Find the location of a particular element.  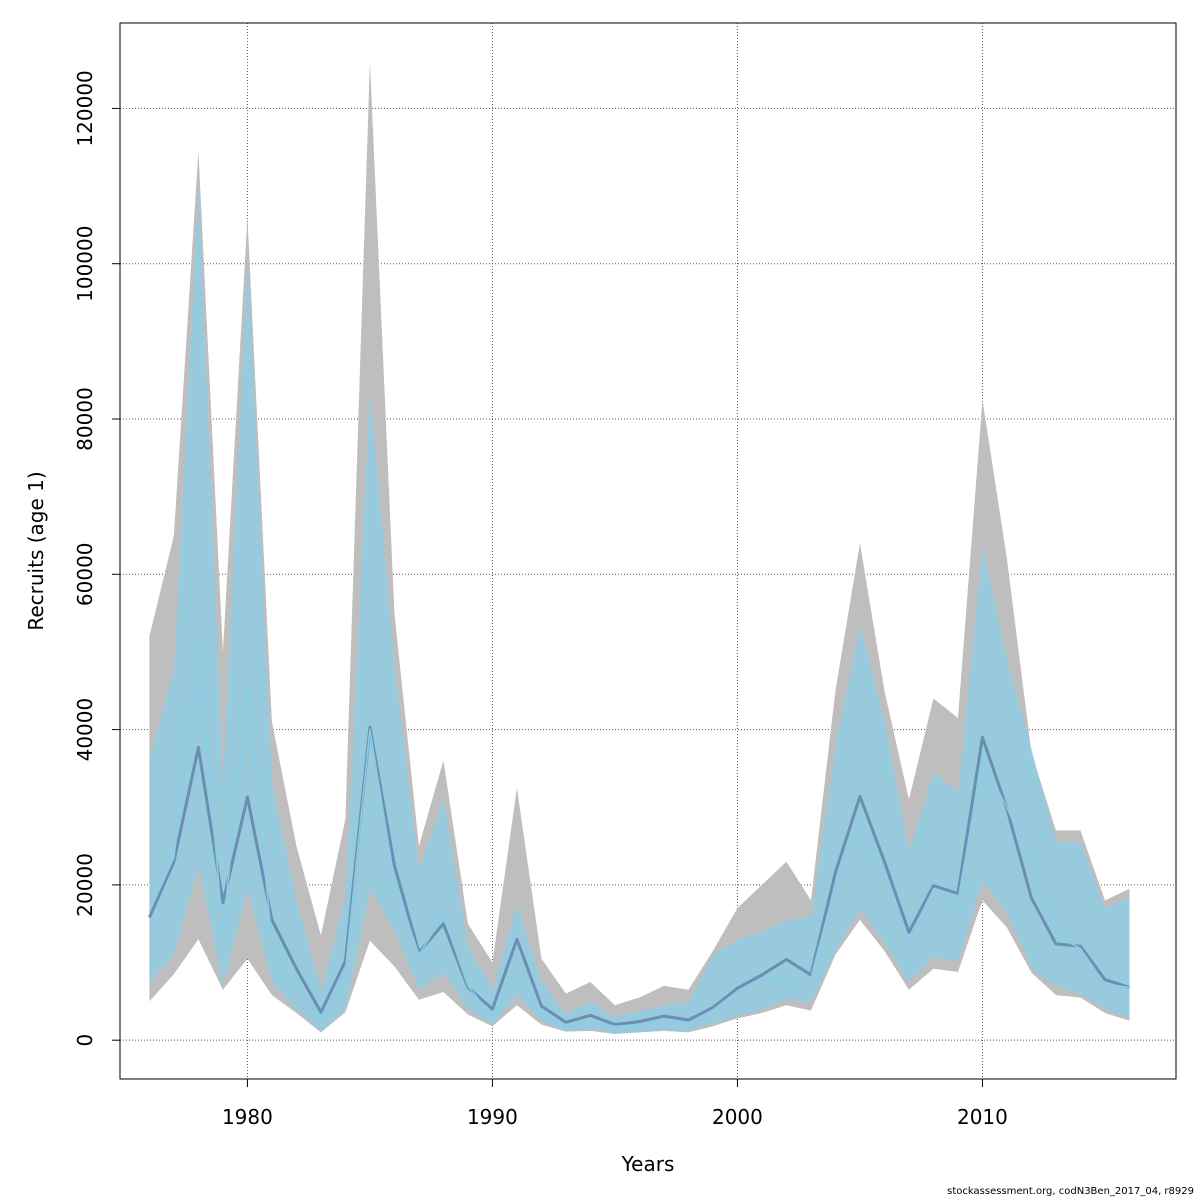

y-tick-label-120000: 120000 is located at coordinates (85, 108).